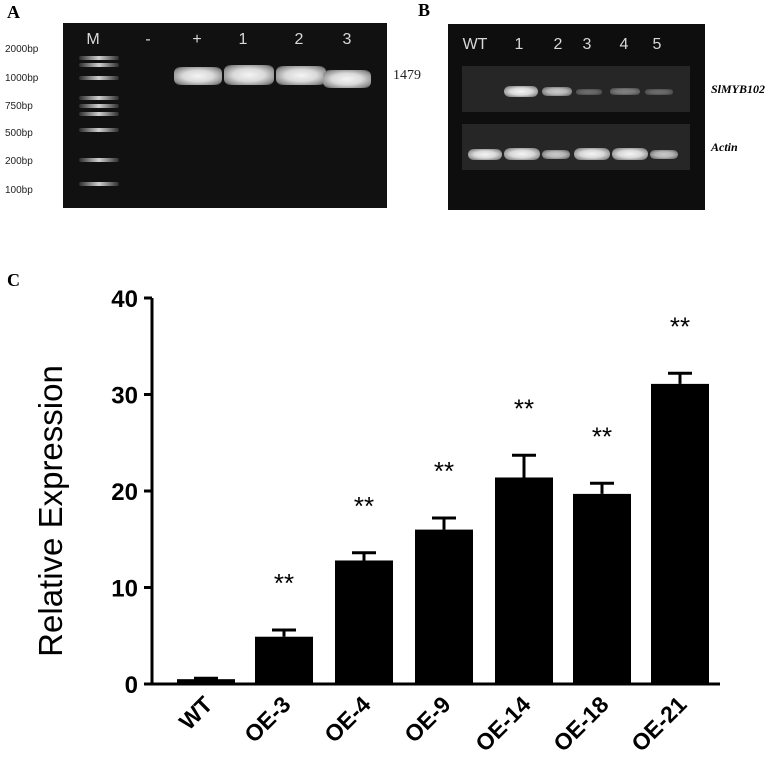 Image resolution: width=775 pixels, height=776 pixels. What do you see at coordinates (124, 492) in the screenshot?
I see `y-tick-label: 20` at bounding box center [124, 492].